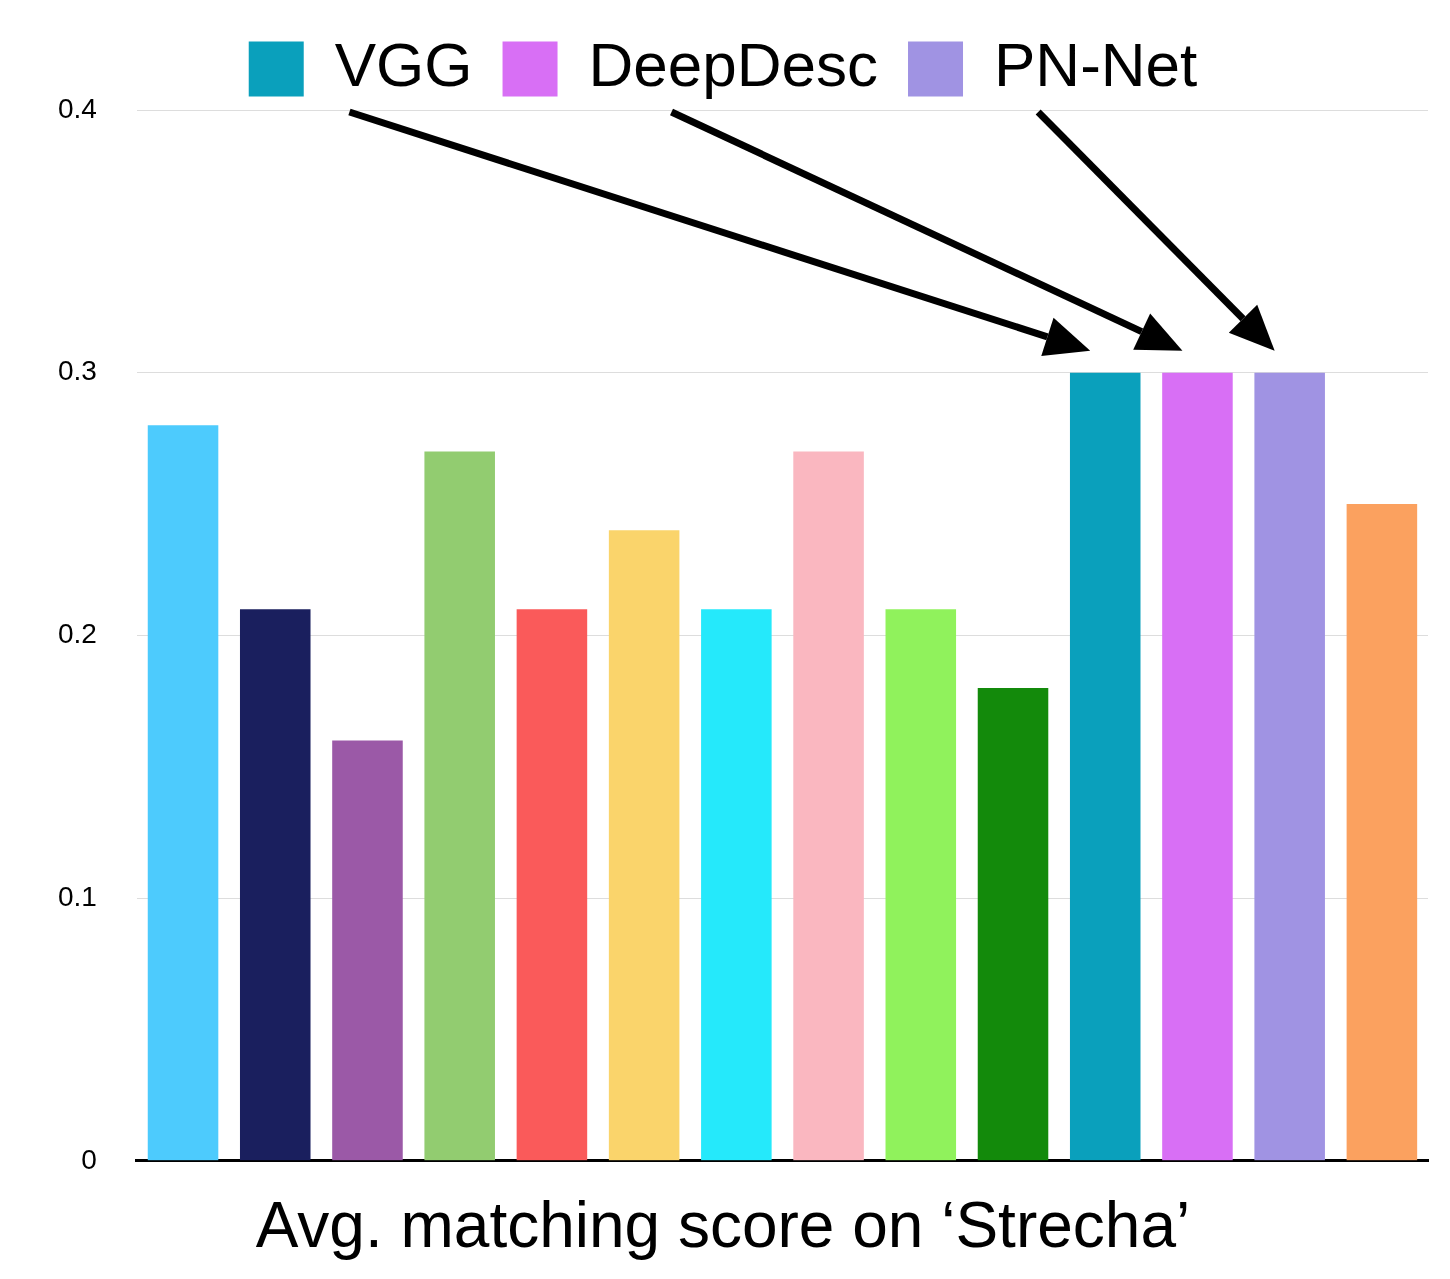 The image size is (1450, 1279). What do you see at coordinates (1096, 65) in the screenshot?
I see `legend-label: PN-Net` at bounding box center [1096, 65].